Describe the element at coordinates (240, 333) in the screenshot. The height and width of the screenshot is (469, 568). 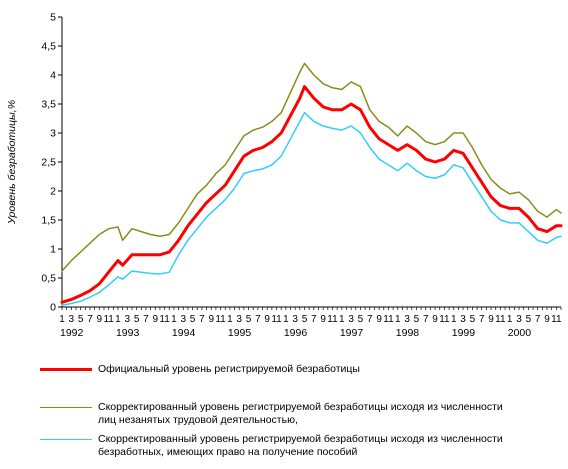
I see `x-year-label: 1995` at that location.